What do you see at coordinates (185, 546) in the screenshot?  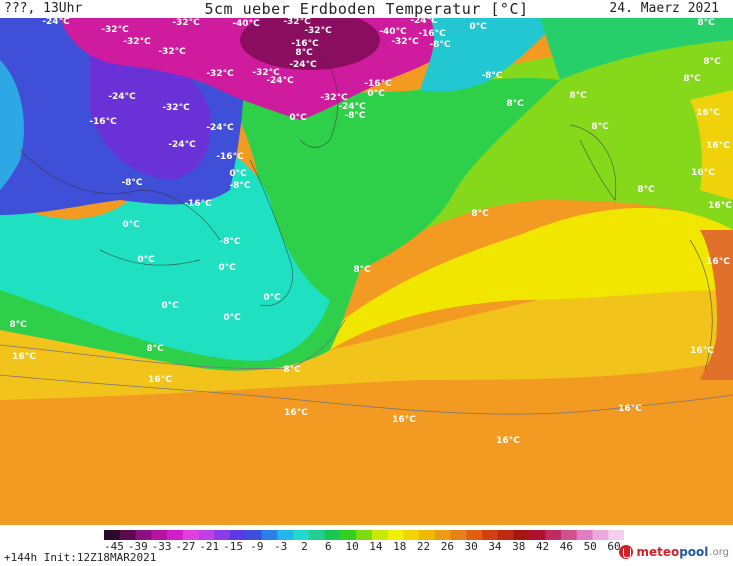 I see `color-scale-tick: -27` at bounding box center [185, 546].